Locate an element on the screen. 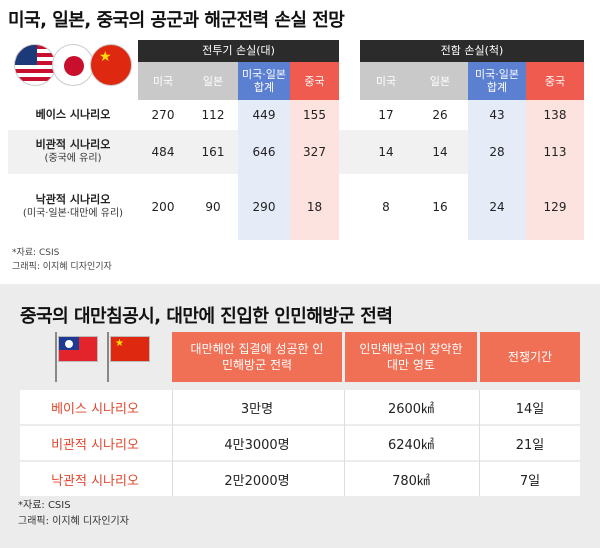 This screenshot has width=600, height=548. cell: 484 is located at coordinates (163, 152).